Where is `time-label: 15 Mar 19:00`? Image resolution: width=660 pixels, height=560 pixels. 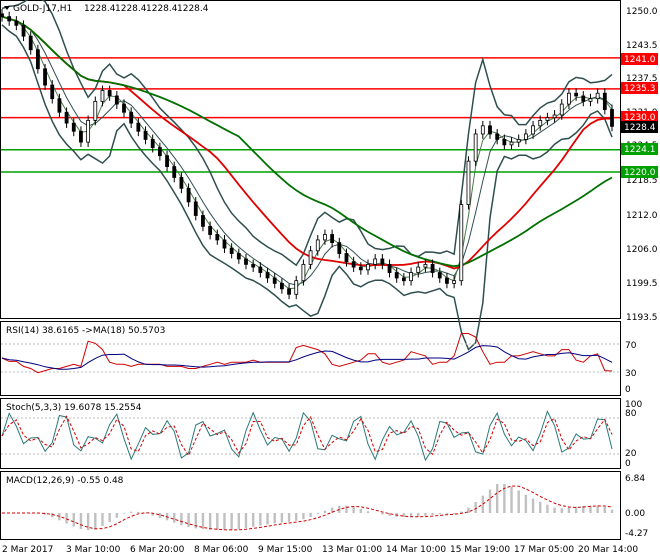
time-label: 15 Mar 19:00 is located at coordinates (480, 550).